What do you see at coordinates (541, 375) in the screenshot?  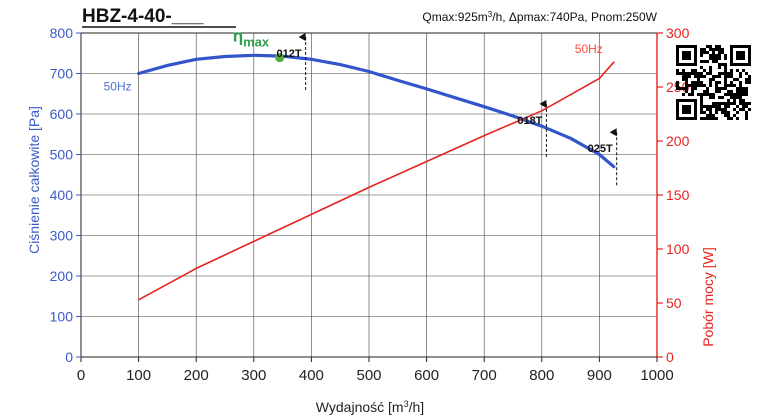 I see `x-tick-label: 800` at bounding box center [541, 375].